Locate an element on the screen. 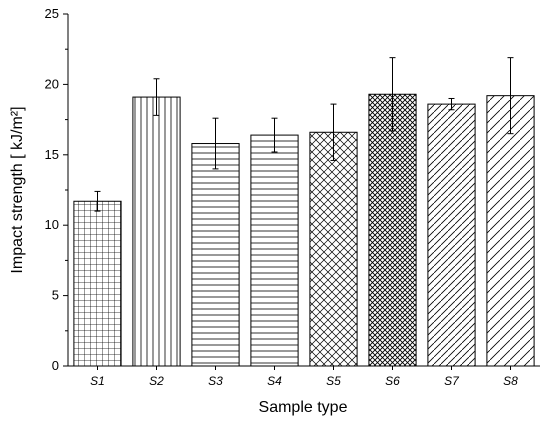  bar-S7 is located at coordinates (451, 235).